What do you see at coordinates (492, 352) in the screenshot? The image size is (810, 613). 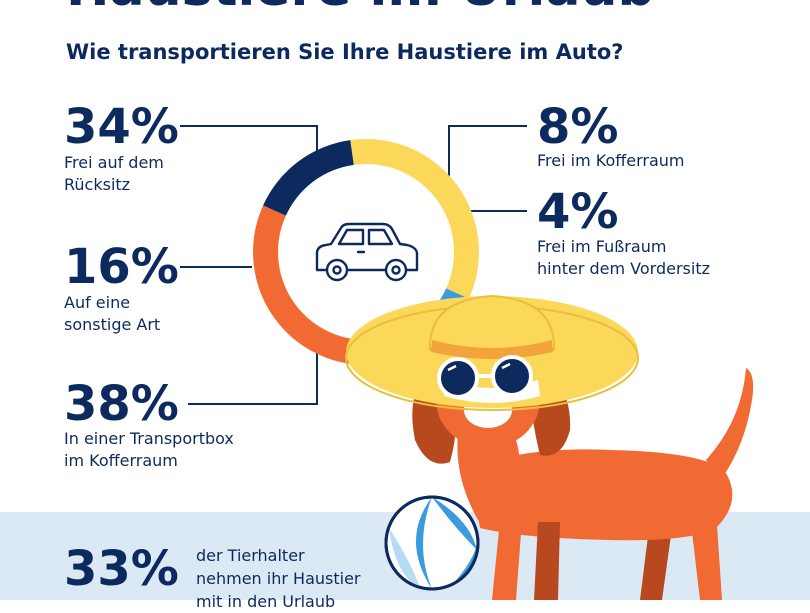 I see `sun-hat-illustration` at bounding box center [492, 352].